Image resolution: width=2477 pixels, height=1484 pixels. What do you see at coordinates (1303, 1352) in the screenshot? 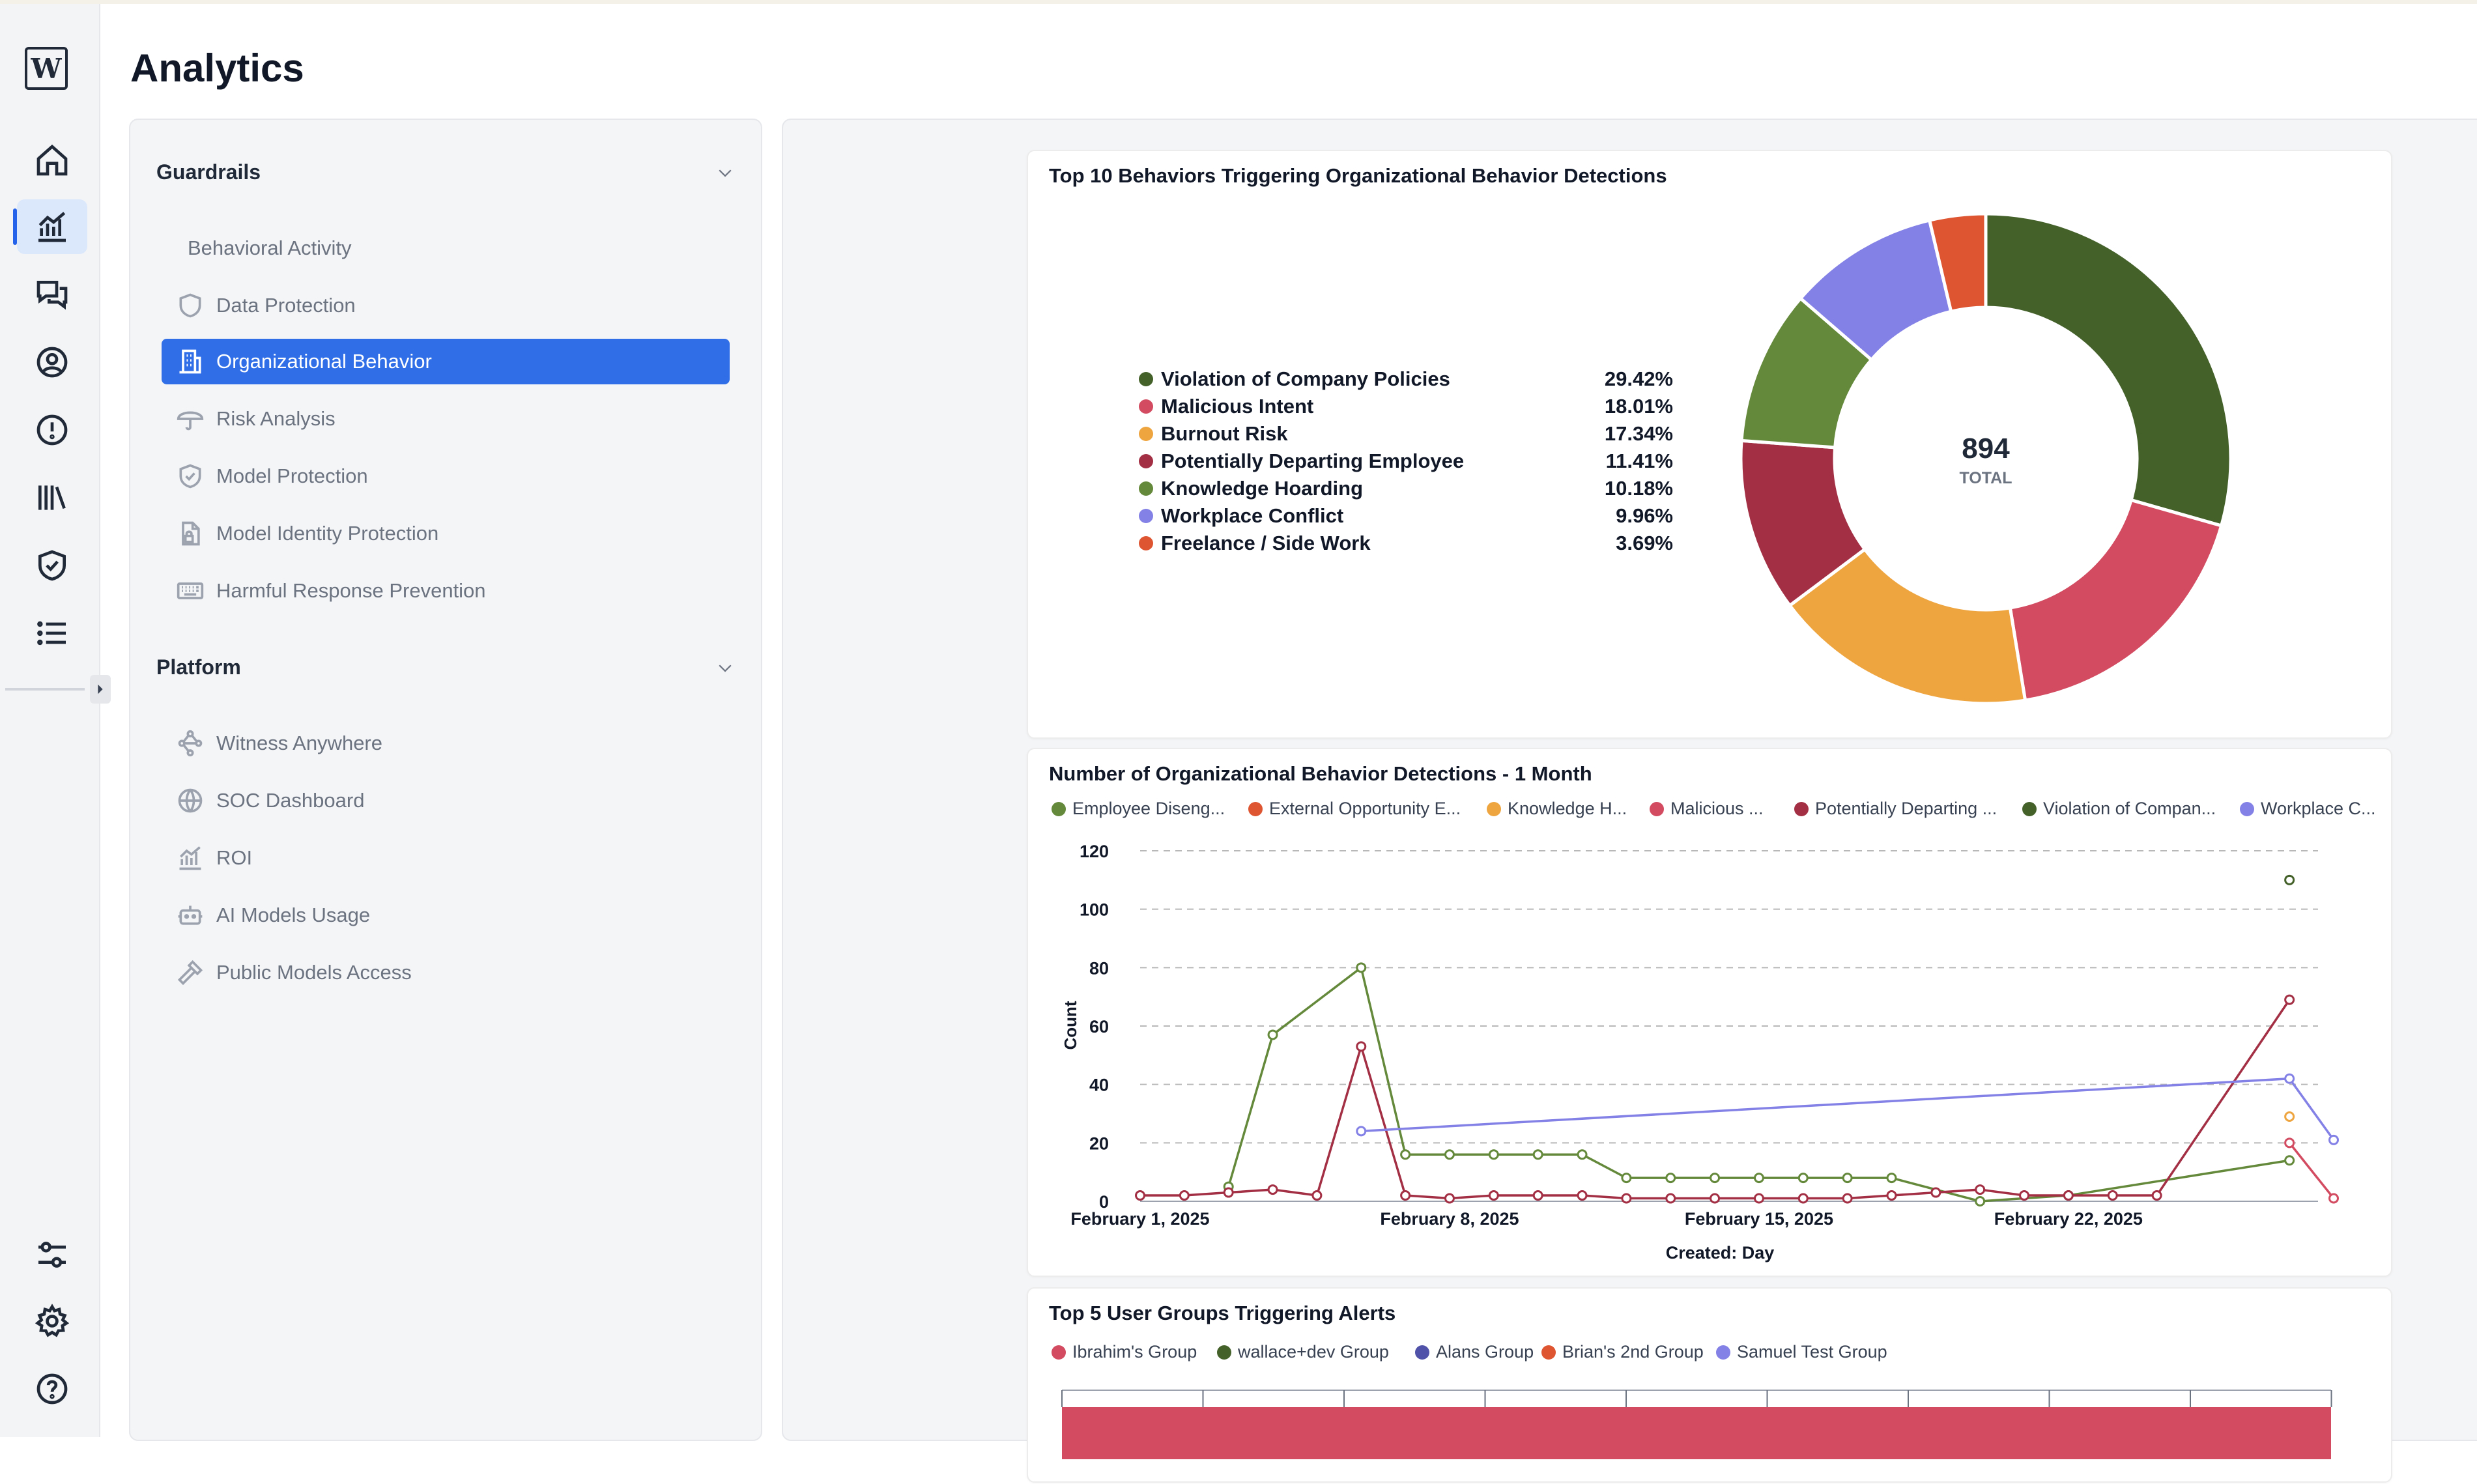
I see `groups-legend-item: wallace+dev Group` at bounding box center [1303, 1352].